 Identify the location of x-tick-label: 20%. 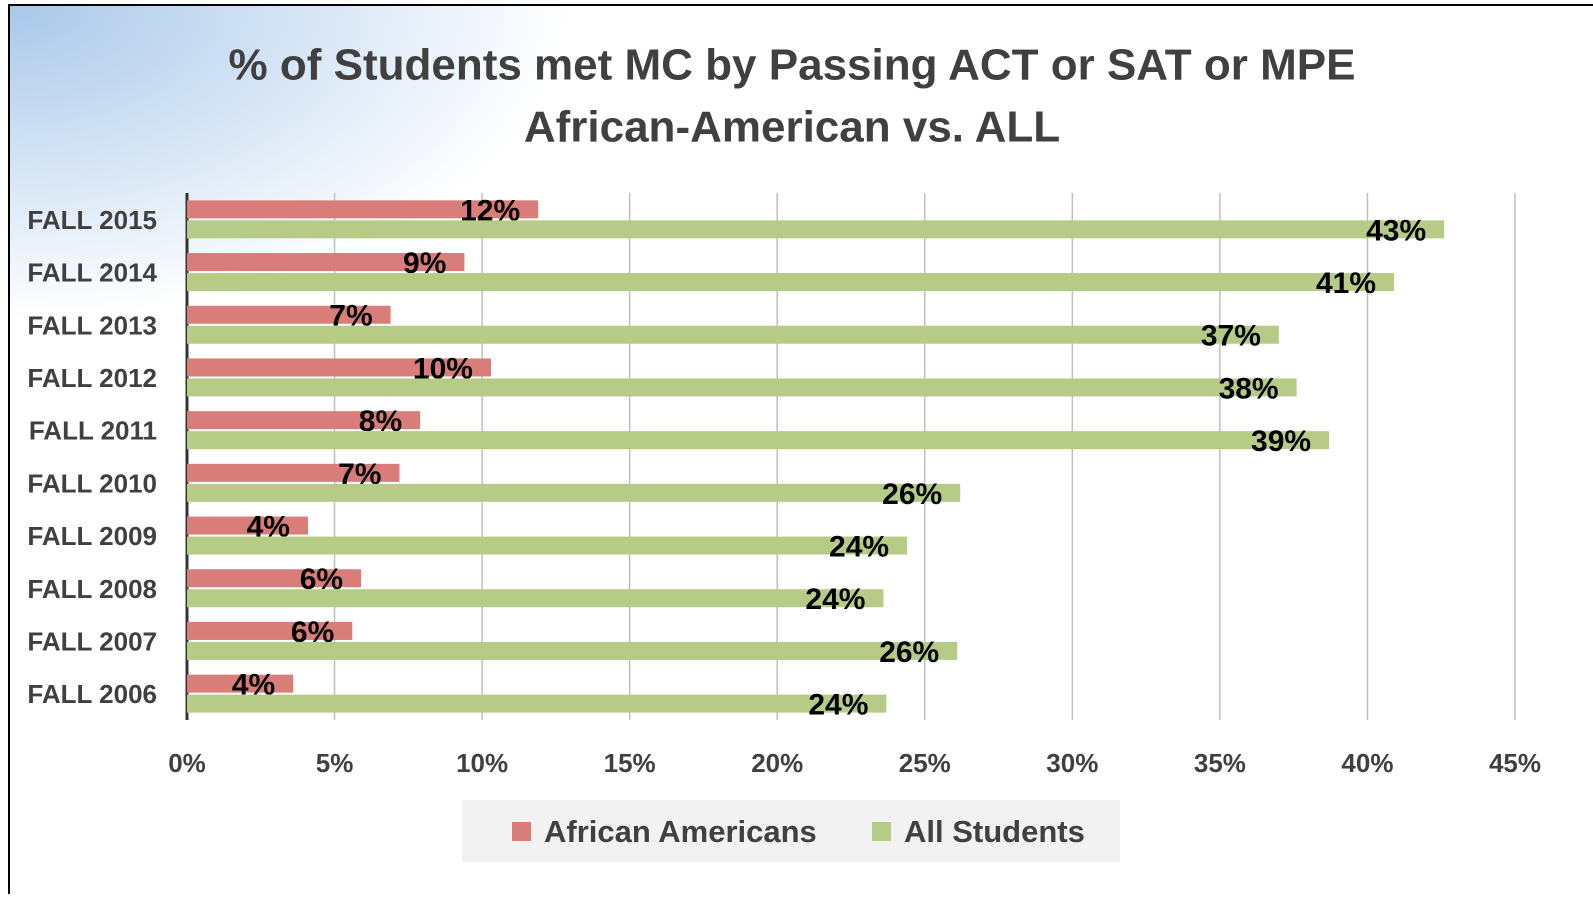
(777, 763).